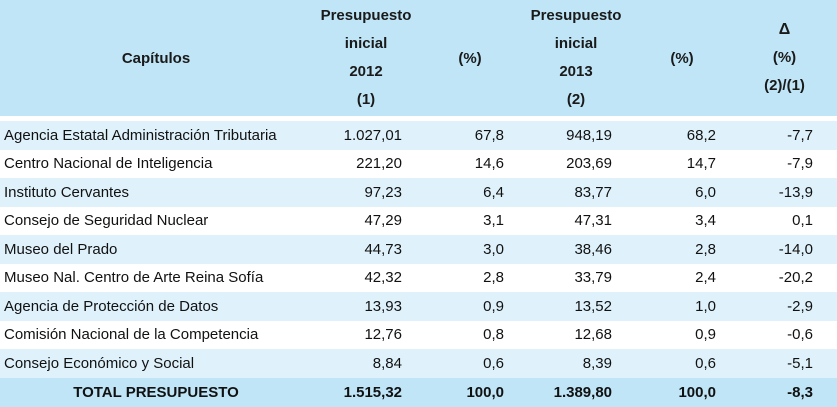 The image size is (837, 407). I want to click on row-budget-2013: 948,19, so click(589, 135).